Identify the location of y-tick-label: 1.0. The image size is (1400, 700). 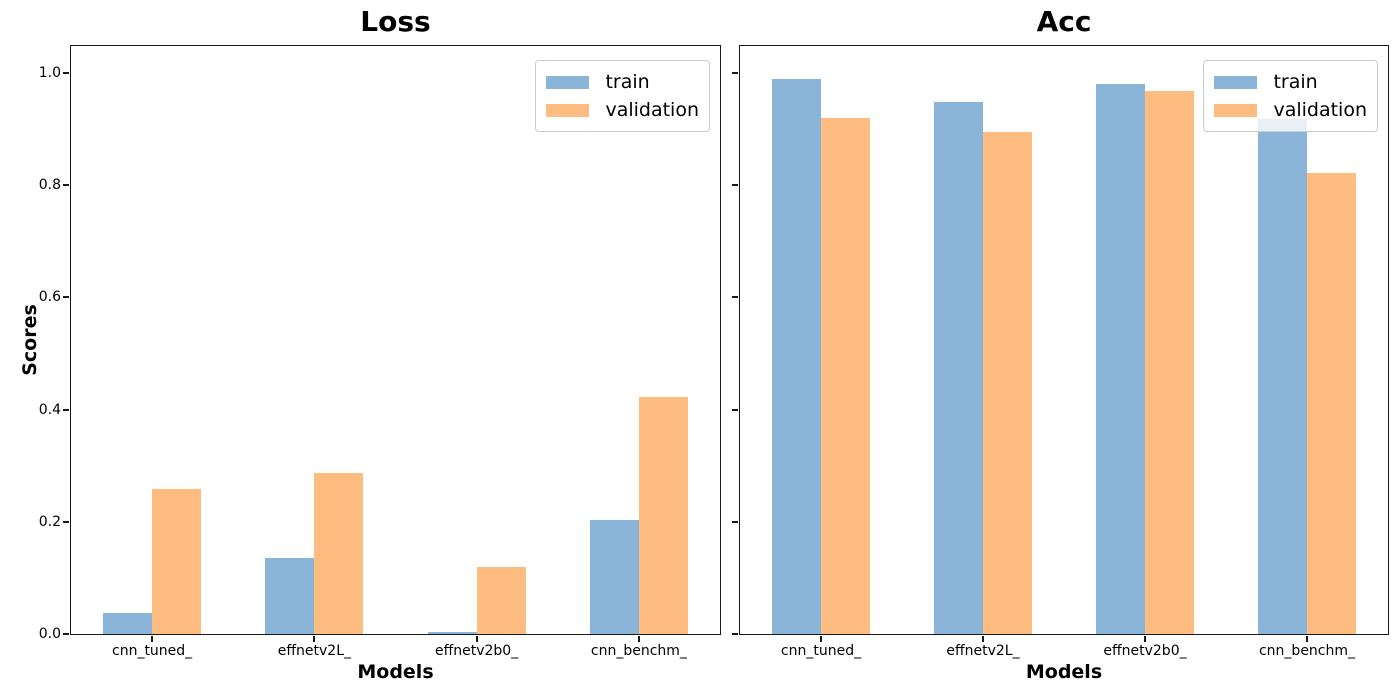
(49, 72).